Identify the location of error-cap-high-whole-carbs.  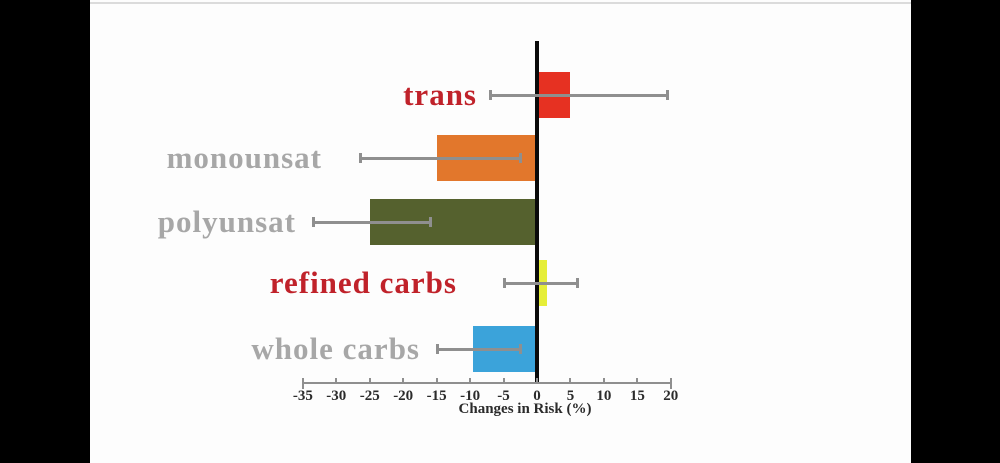
(521, 349).